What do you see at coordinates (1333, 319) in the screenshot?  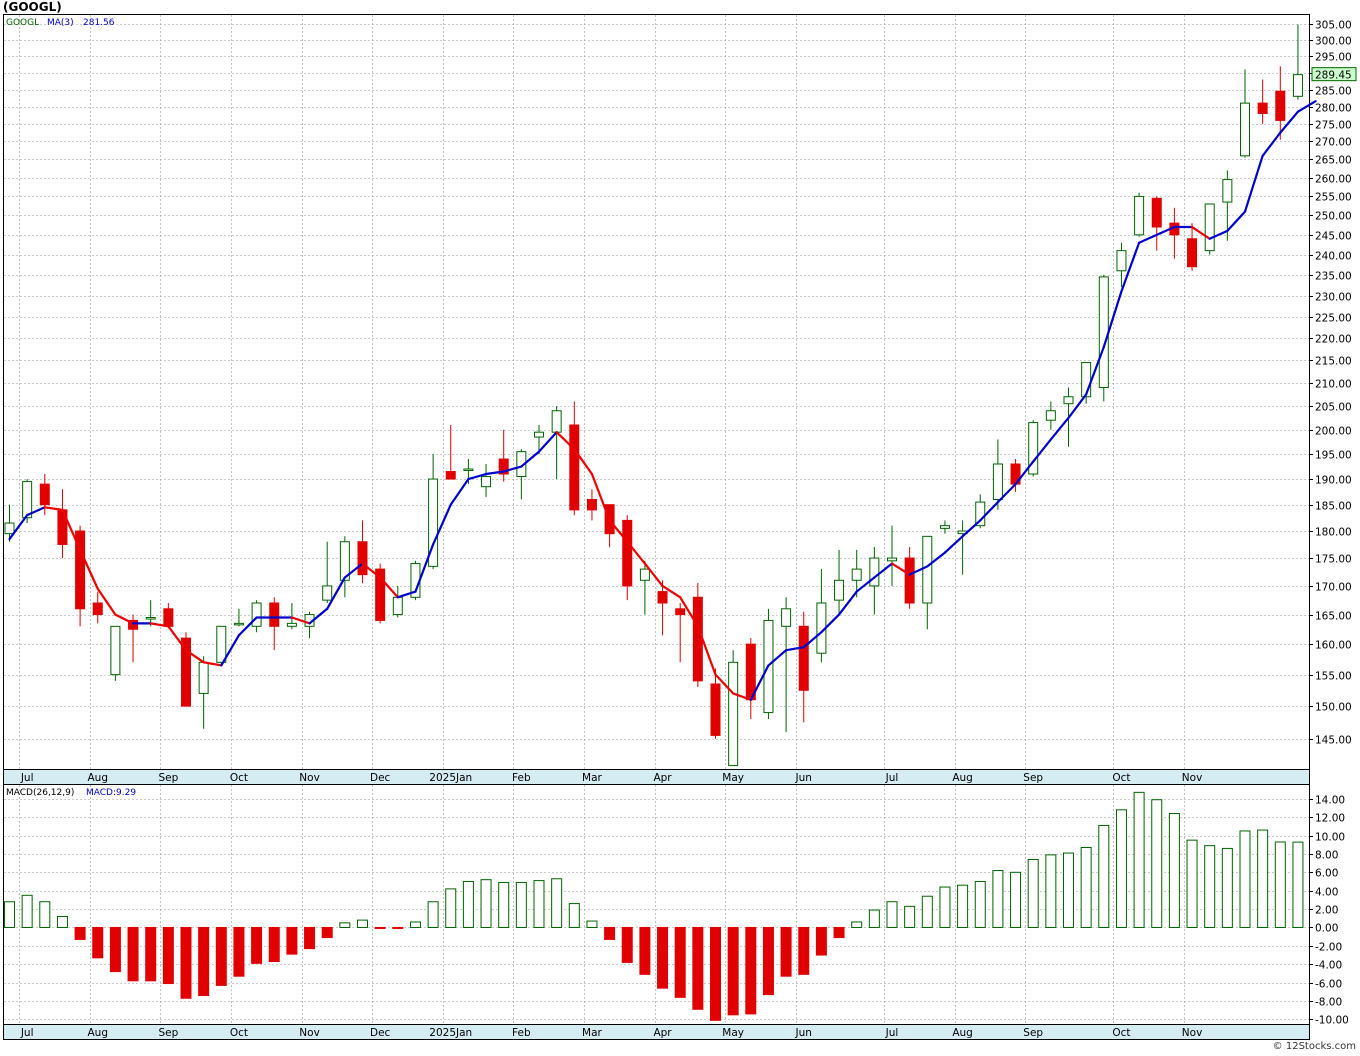 I see `price-y-tick-label: 225.00` at bounding box center [1333, 319].